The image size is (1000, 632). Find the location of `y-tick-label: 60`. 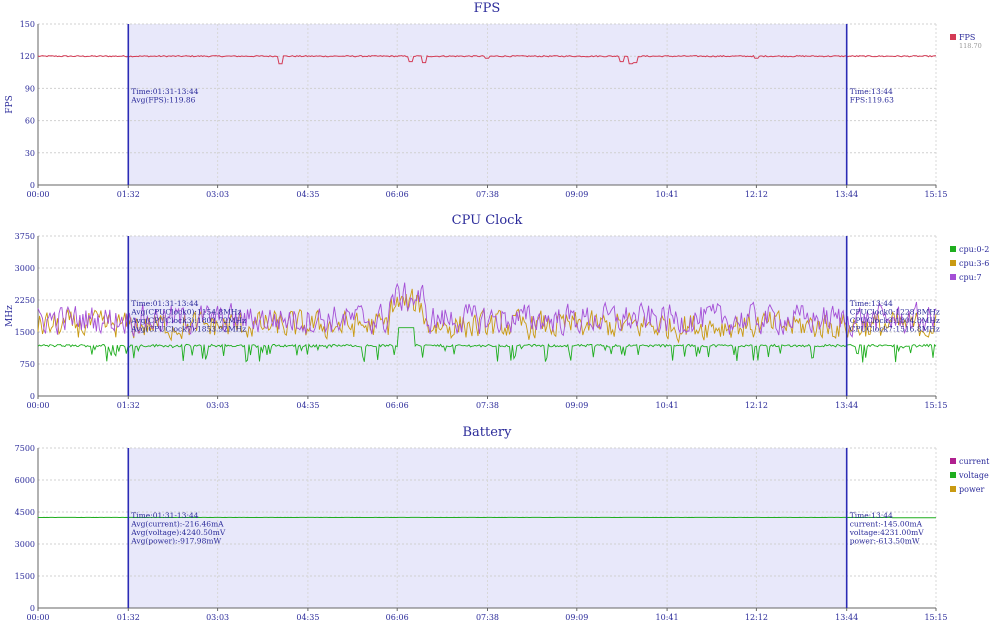

y-tick-label: 60 is located at coordinates (30, 121).